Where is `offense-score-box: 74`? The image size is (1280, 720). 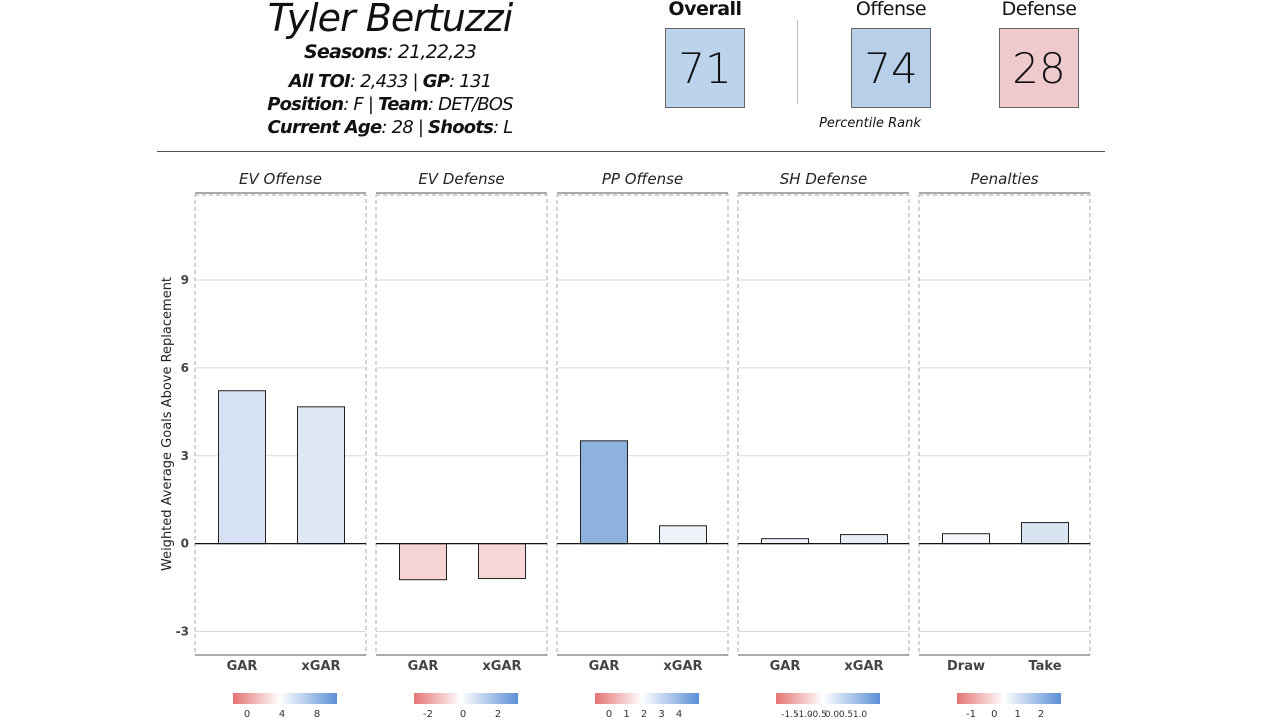
offense-score-box: 74 is located at coordinates (891, 68).